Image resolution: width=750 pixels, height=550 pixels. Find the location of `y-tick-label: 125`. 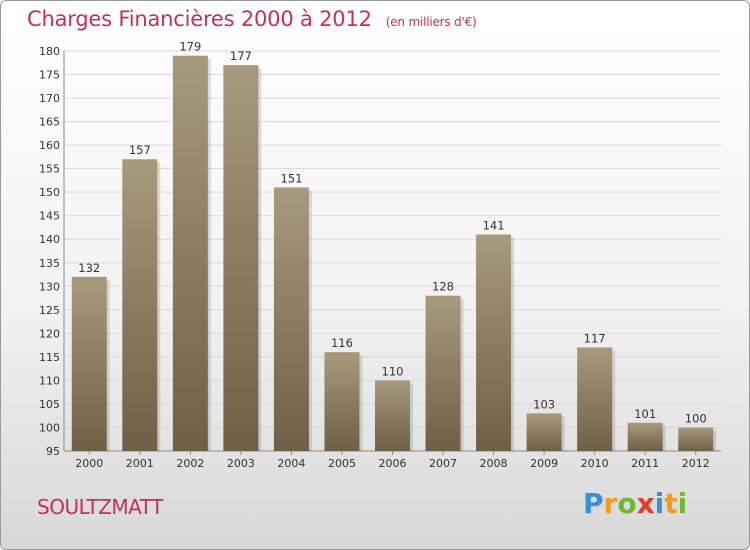

y-tick-label: 125 is located at coordinates (49, 310).